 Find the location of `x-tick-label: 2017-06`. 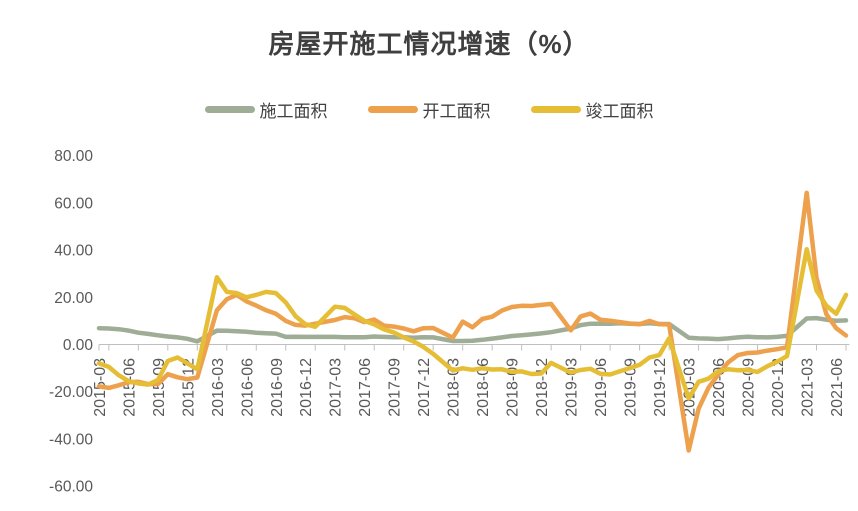

x-tick-label: 2017-06 is located at coordinates (365, 387).